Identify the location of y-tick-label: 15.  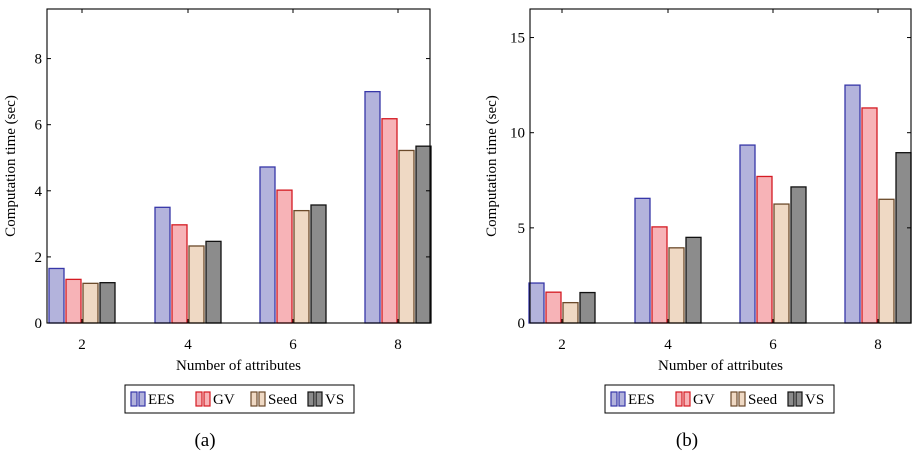
(517, 39).